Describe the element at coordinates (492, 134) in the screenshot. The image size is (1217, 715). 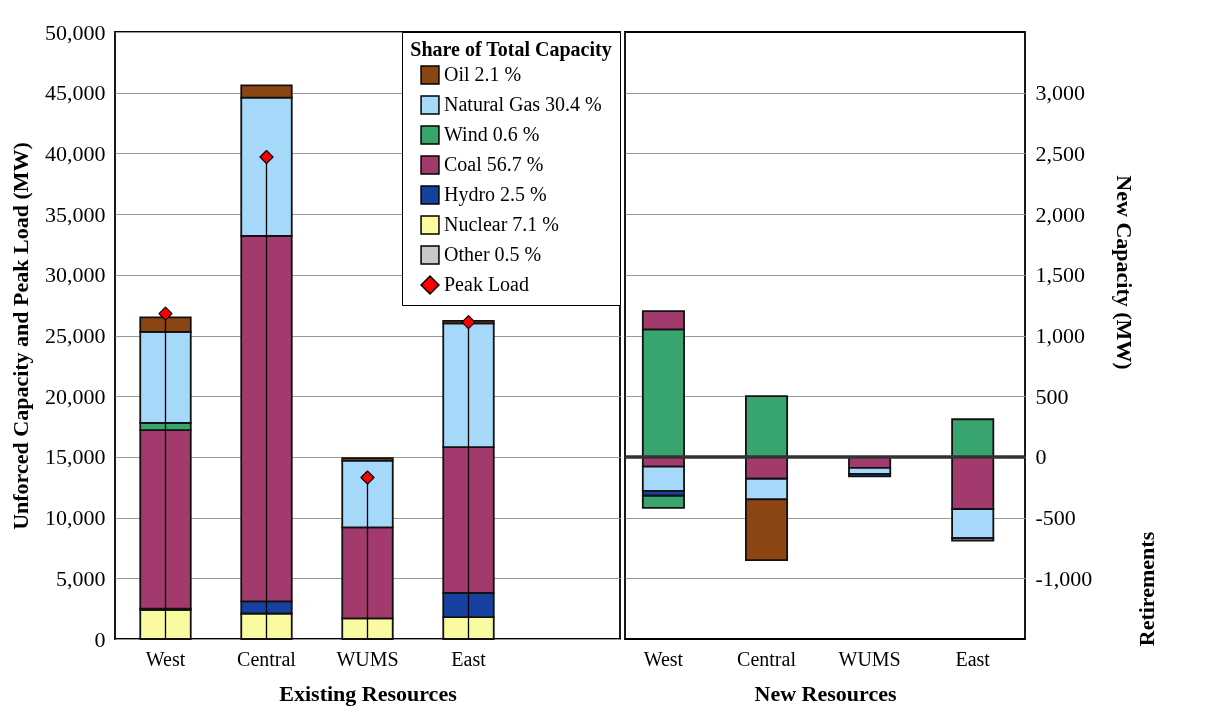
I see `legend-label: Wind 0.6 %` at that location.